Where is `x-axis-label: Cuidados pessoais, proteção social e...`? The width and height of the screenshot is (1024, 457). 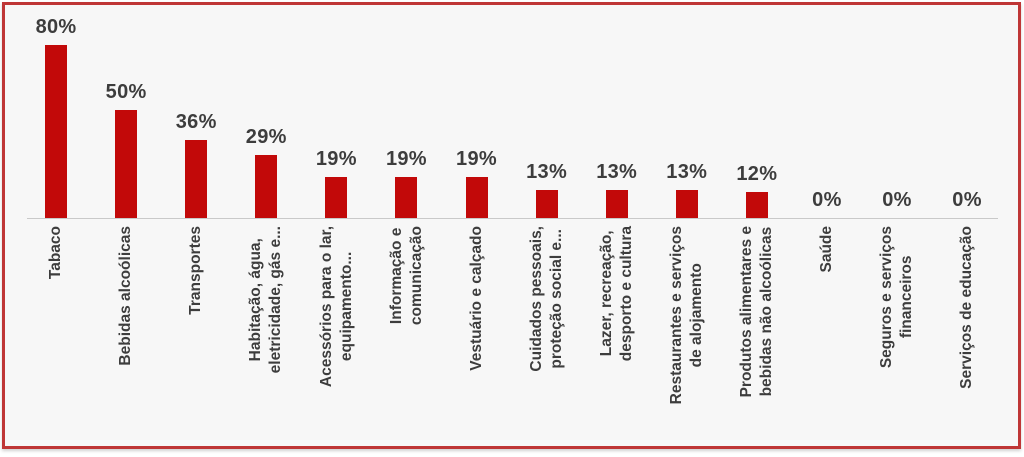 x-axis-label: Cuidados pessoais, proteção social e... is located at coordinates (546, 299).